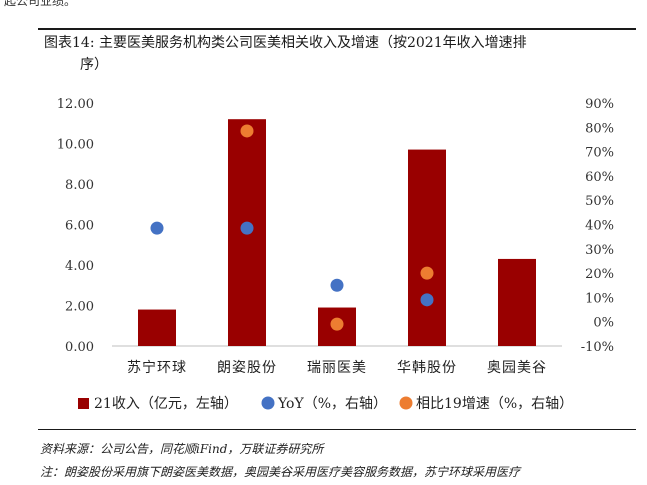 The height and width of the screenshot is (485, 647). Describe the element at coordinates (599, 250) in the screenshot. I see `right-tick-label: 30%` at that location.